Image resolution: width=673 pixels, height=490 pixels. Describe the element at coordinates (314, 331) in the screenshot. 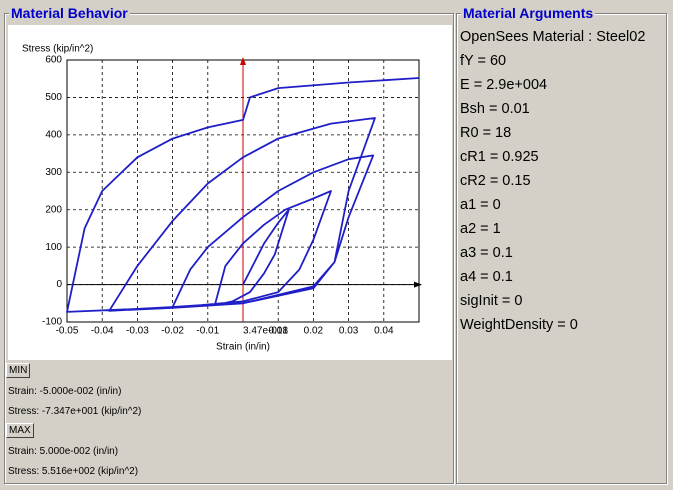

I see `x-tick-label: 0.02` at that location.